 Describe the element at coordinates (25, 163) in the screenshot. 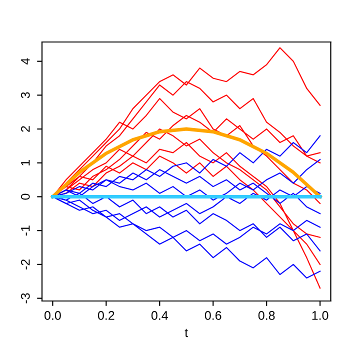

I see `y-tick-label: 1` at that location.